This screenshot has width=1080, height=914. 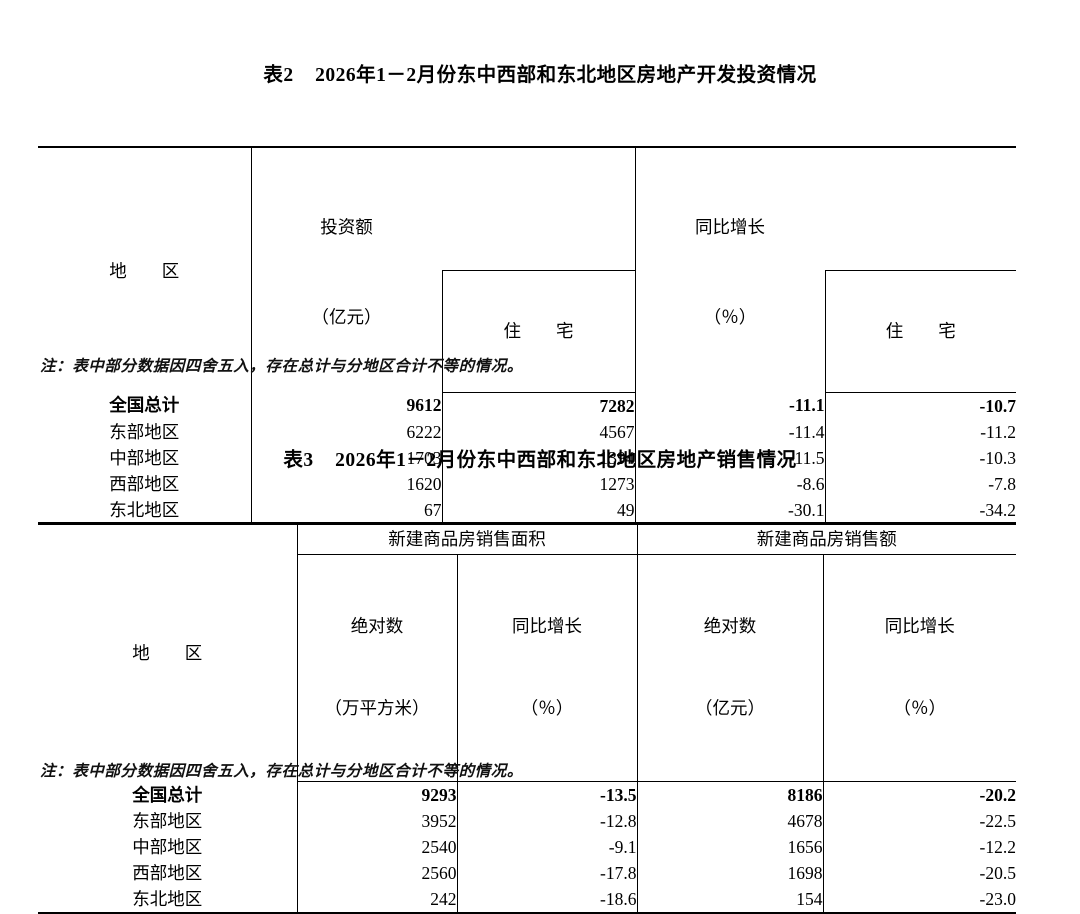 I want to click on table2-row-growth-residential: -11.2, so click(x=920, y=431).